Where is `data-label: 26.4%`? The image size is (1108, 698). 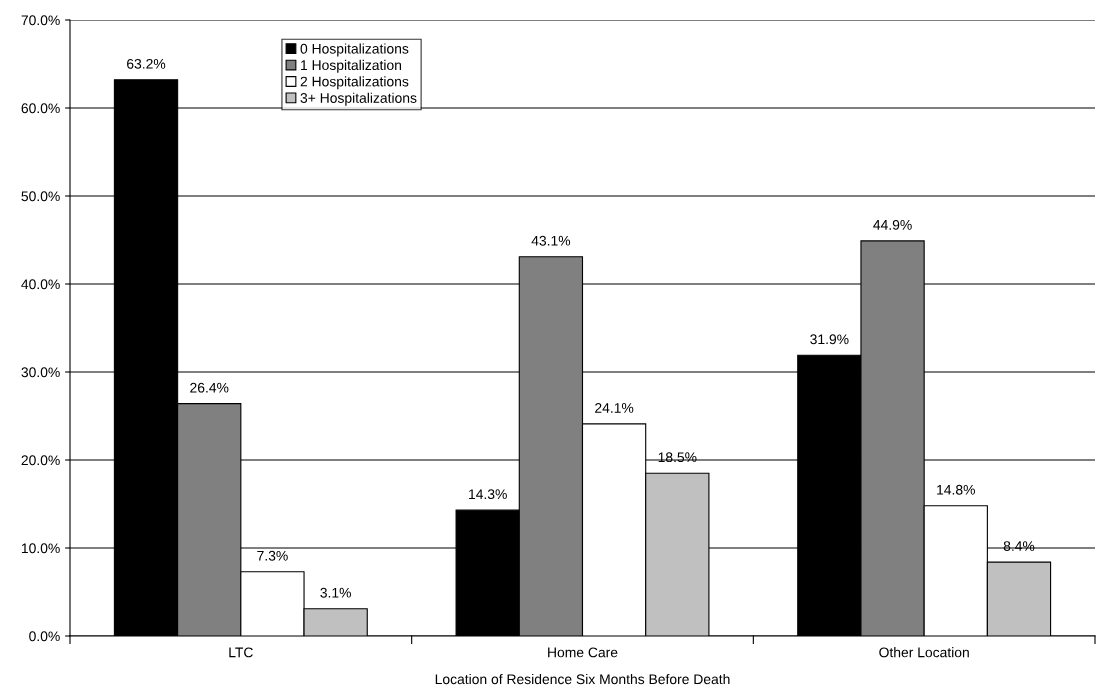
data-label: 26.4% is located at coordinates (209, 387).